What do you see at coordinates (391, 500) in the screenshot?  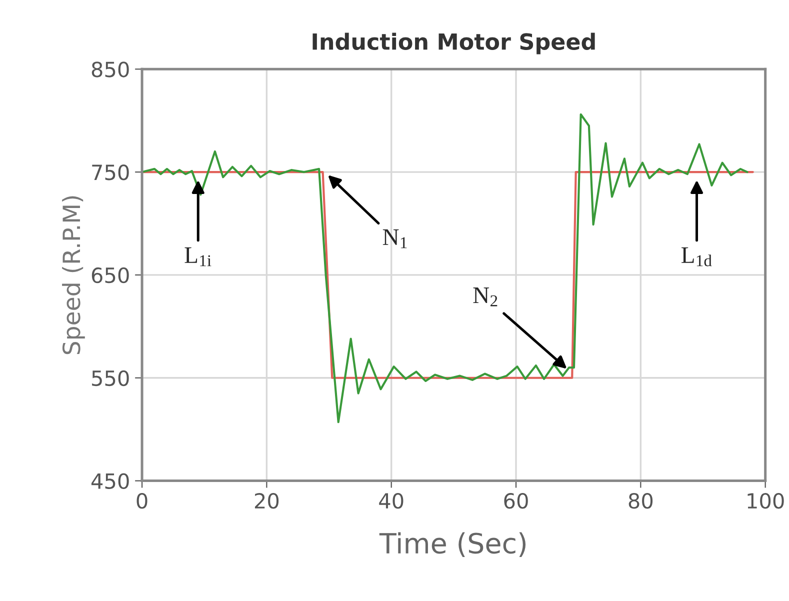 I see `x-tick-label: 40` at bounding box center [391, 500].